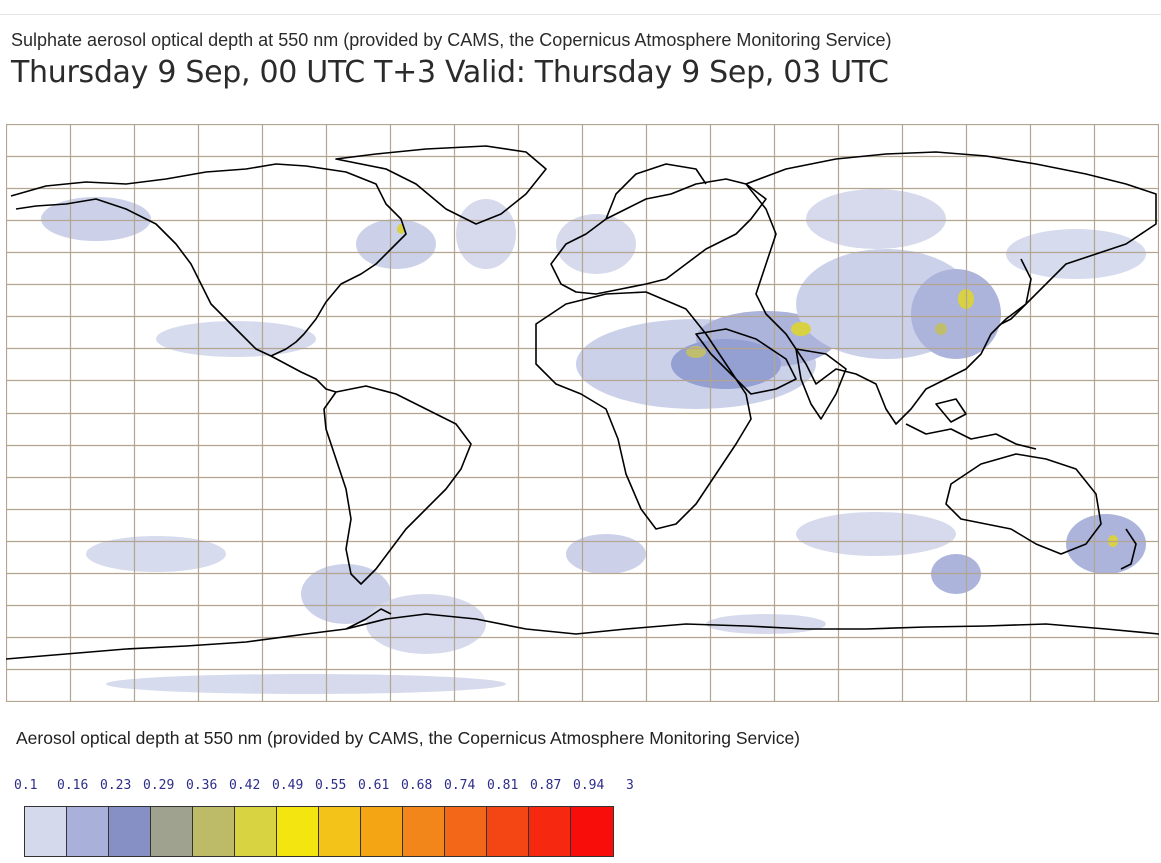  I want to click on legend-tick-label: 0.87, so click(546, 785).